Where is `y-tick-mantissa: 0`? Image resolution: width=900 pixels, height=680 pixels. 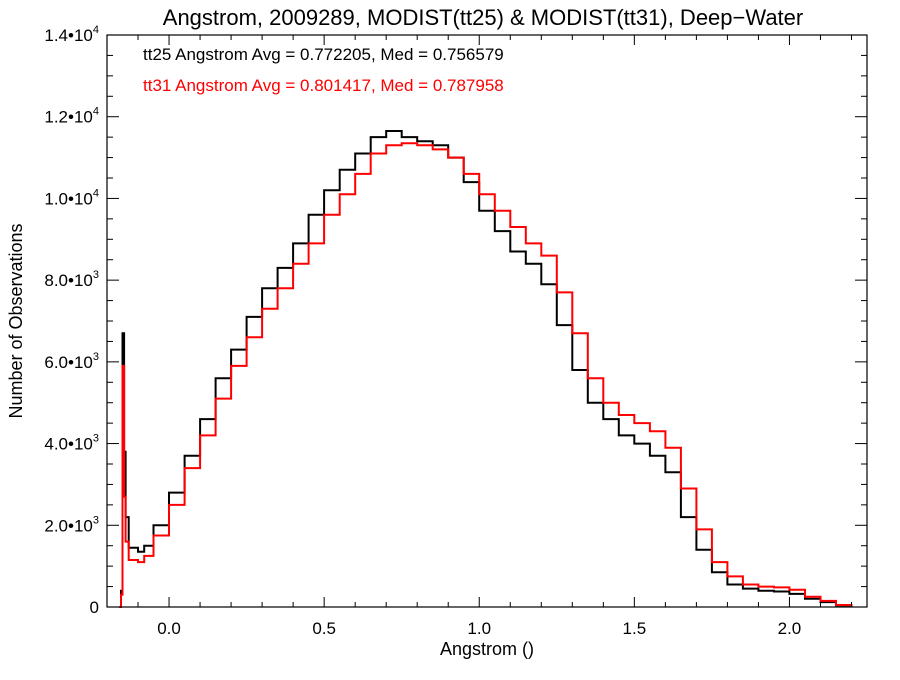 y-tick-mantissa: 0 is located at coordinates (94, 607).